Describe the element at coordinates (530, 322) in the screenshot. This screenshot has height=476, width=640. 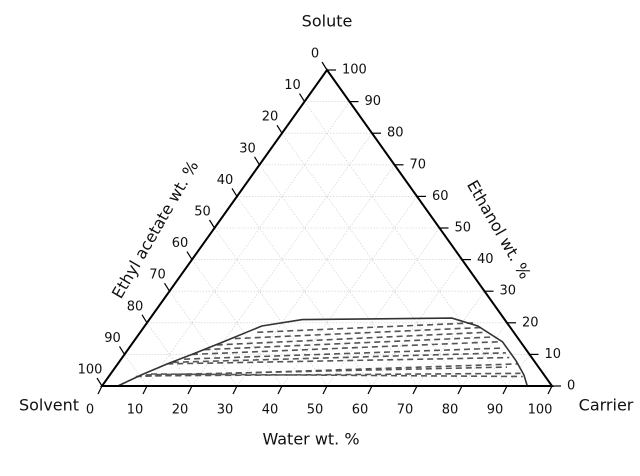
I see `right-tick-label: 20` at that location.